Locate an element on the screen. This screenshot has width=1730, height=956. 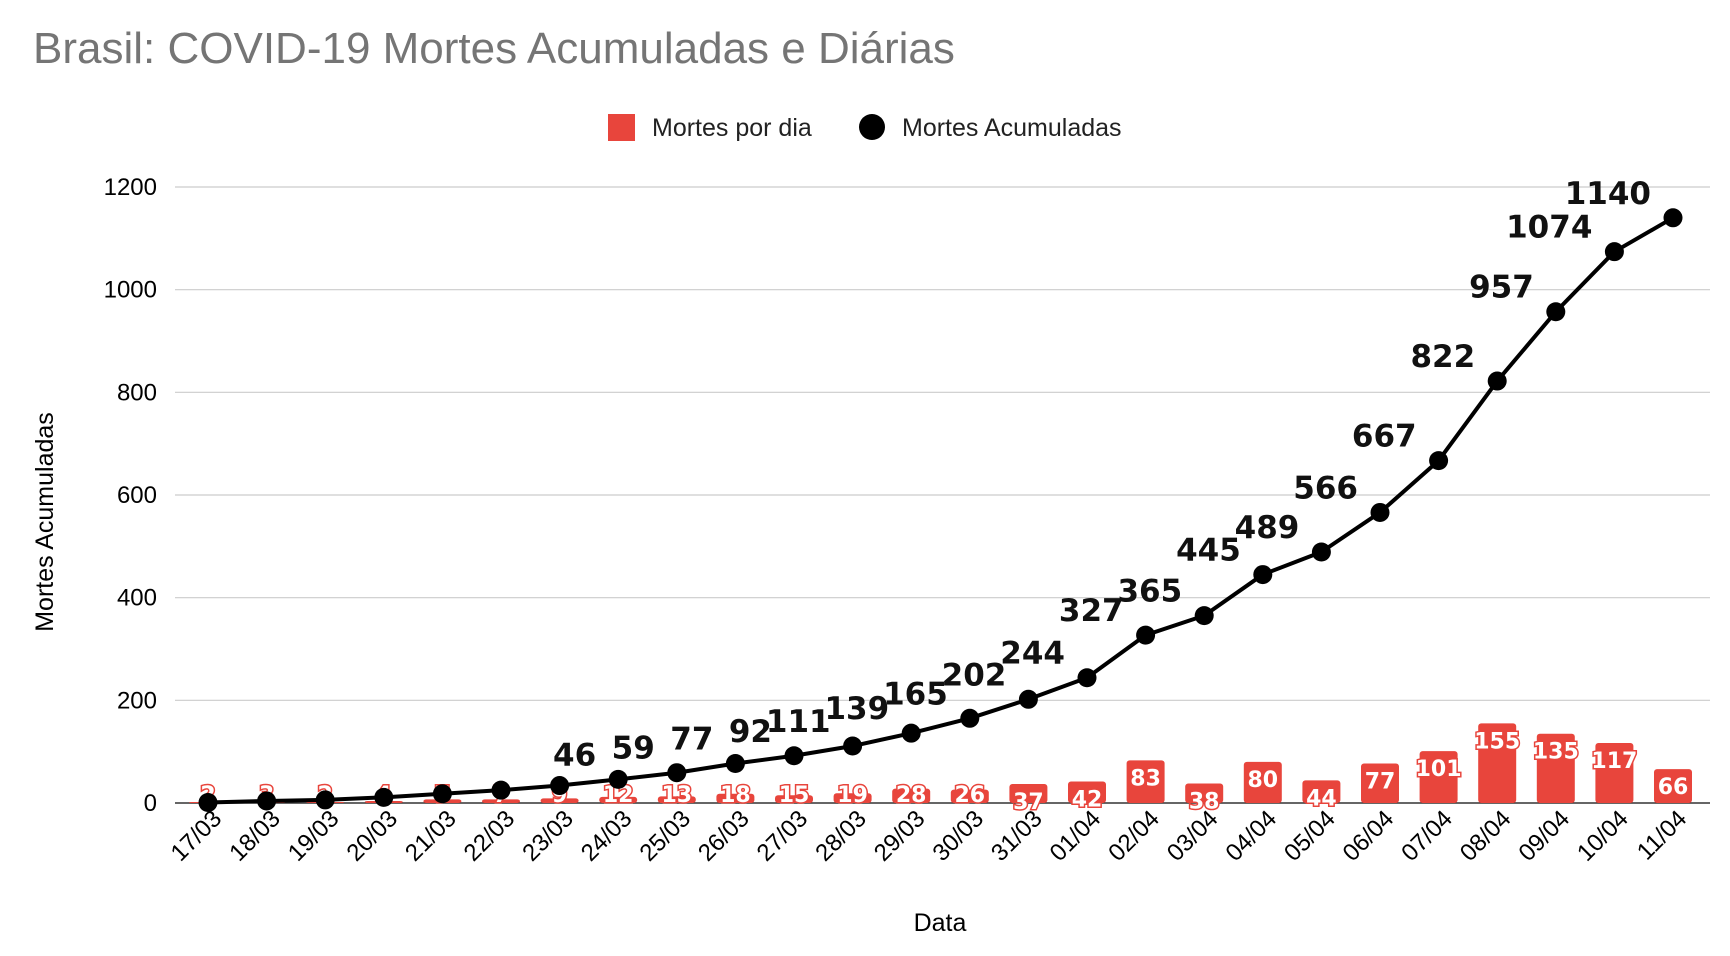
line-data-label: 822 is located at coordinates (1442, 357).